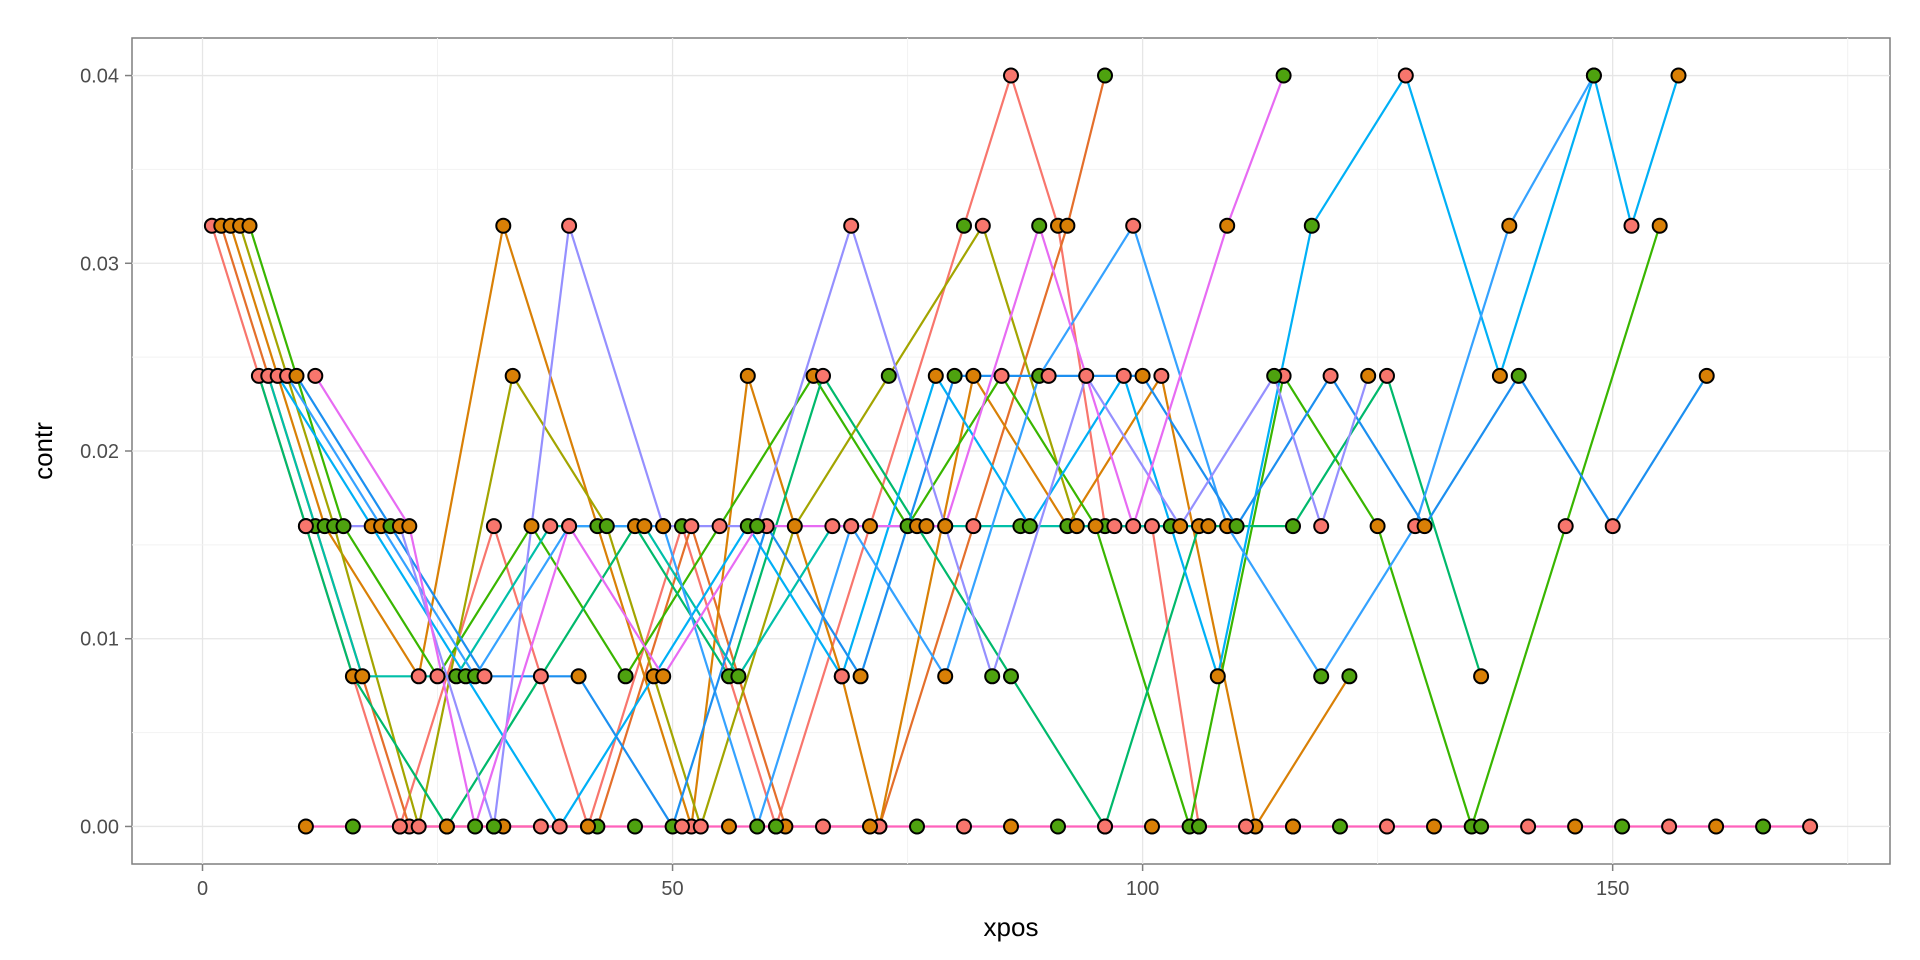 This screenshot has width=1920, height=960. What do you see at coordinates (1612, 889) in the screenshot?
I see `x-tick-label: 150` at bounding box center [1612, 889].